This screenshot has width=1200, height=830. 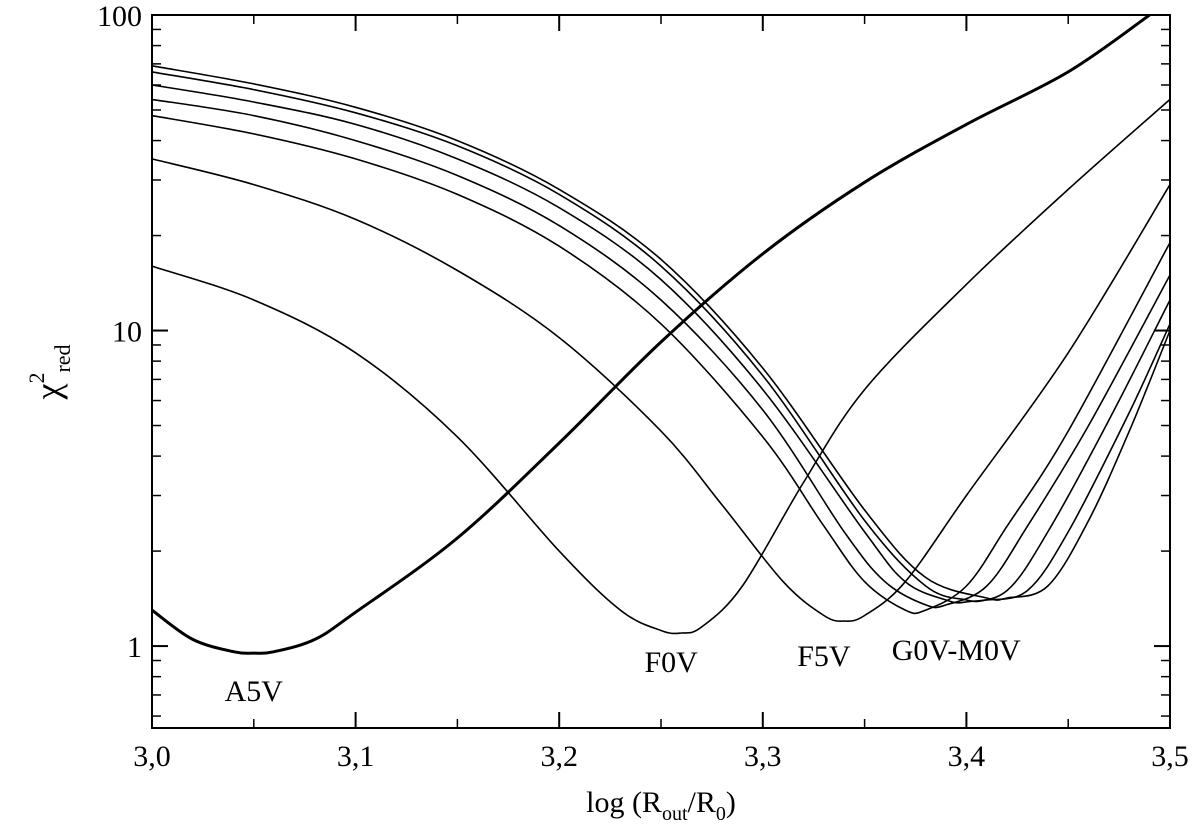 I want to click on x-tick-label: 3,3, so click(x=763, y=756).